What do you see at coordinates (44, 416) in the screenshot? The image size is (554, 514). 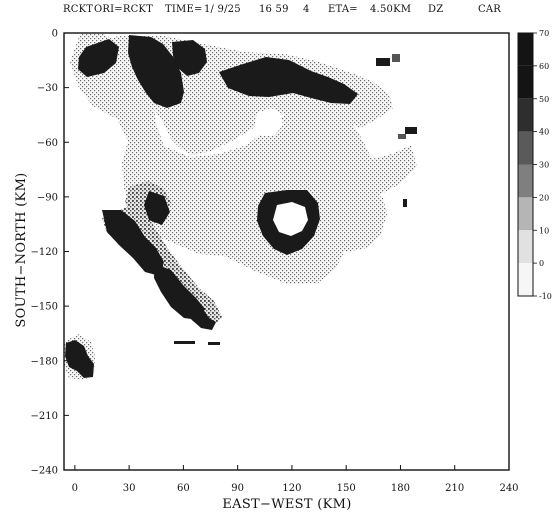 I see `y-tick-label: −210` at bounding box center [44, 416].